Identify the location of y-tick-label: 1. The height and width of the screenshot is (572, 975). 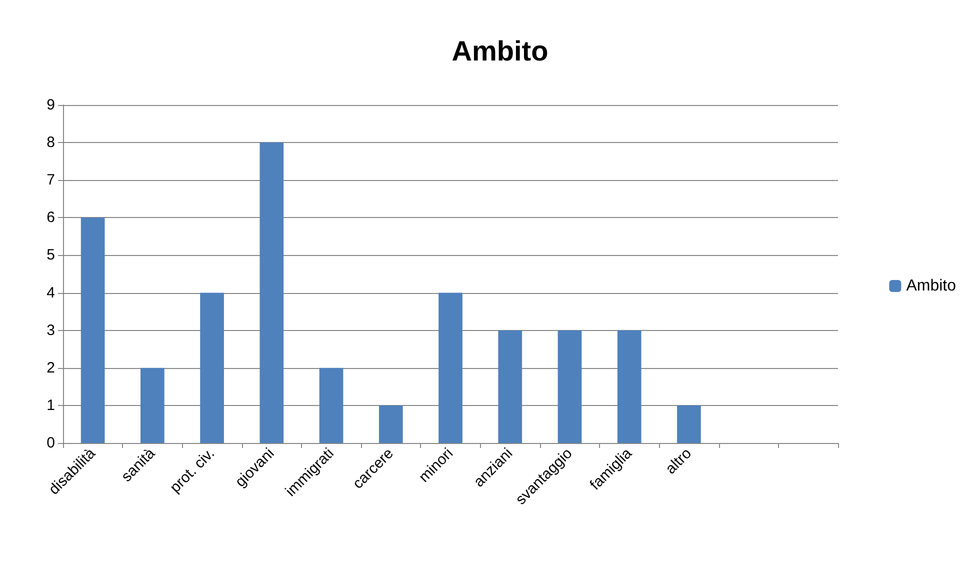
(50, 405).